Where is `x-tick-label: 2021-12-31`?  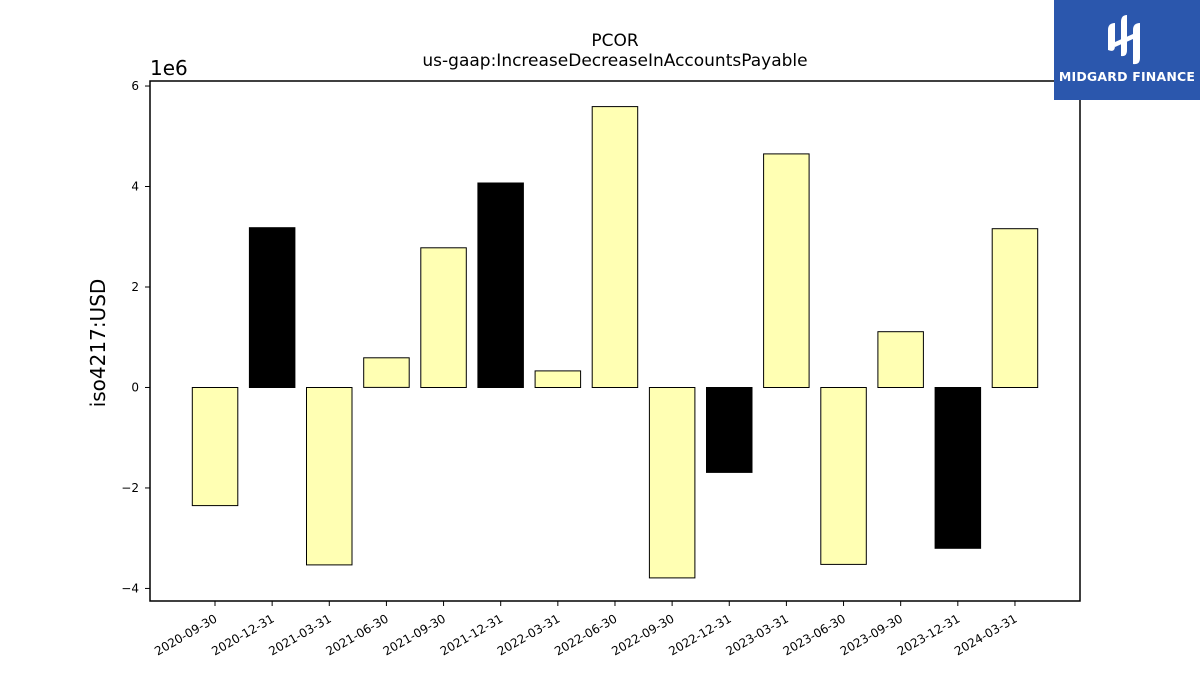
x-tick-label: 2021-12-31 is located at coordinates (471, 634).